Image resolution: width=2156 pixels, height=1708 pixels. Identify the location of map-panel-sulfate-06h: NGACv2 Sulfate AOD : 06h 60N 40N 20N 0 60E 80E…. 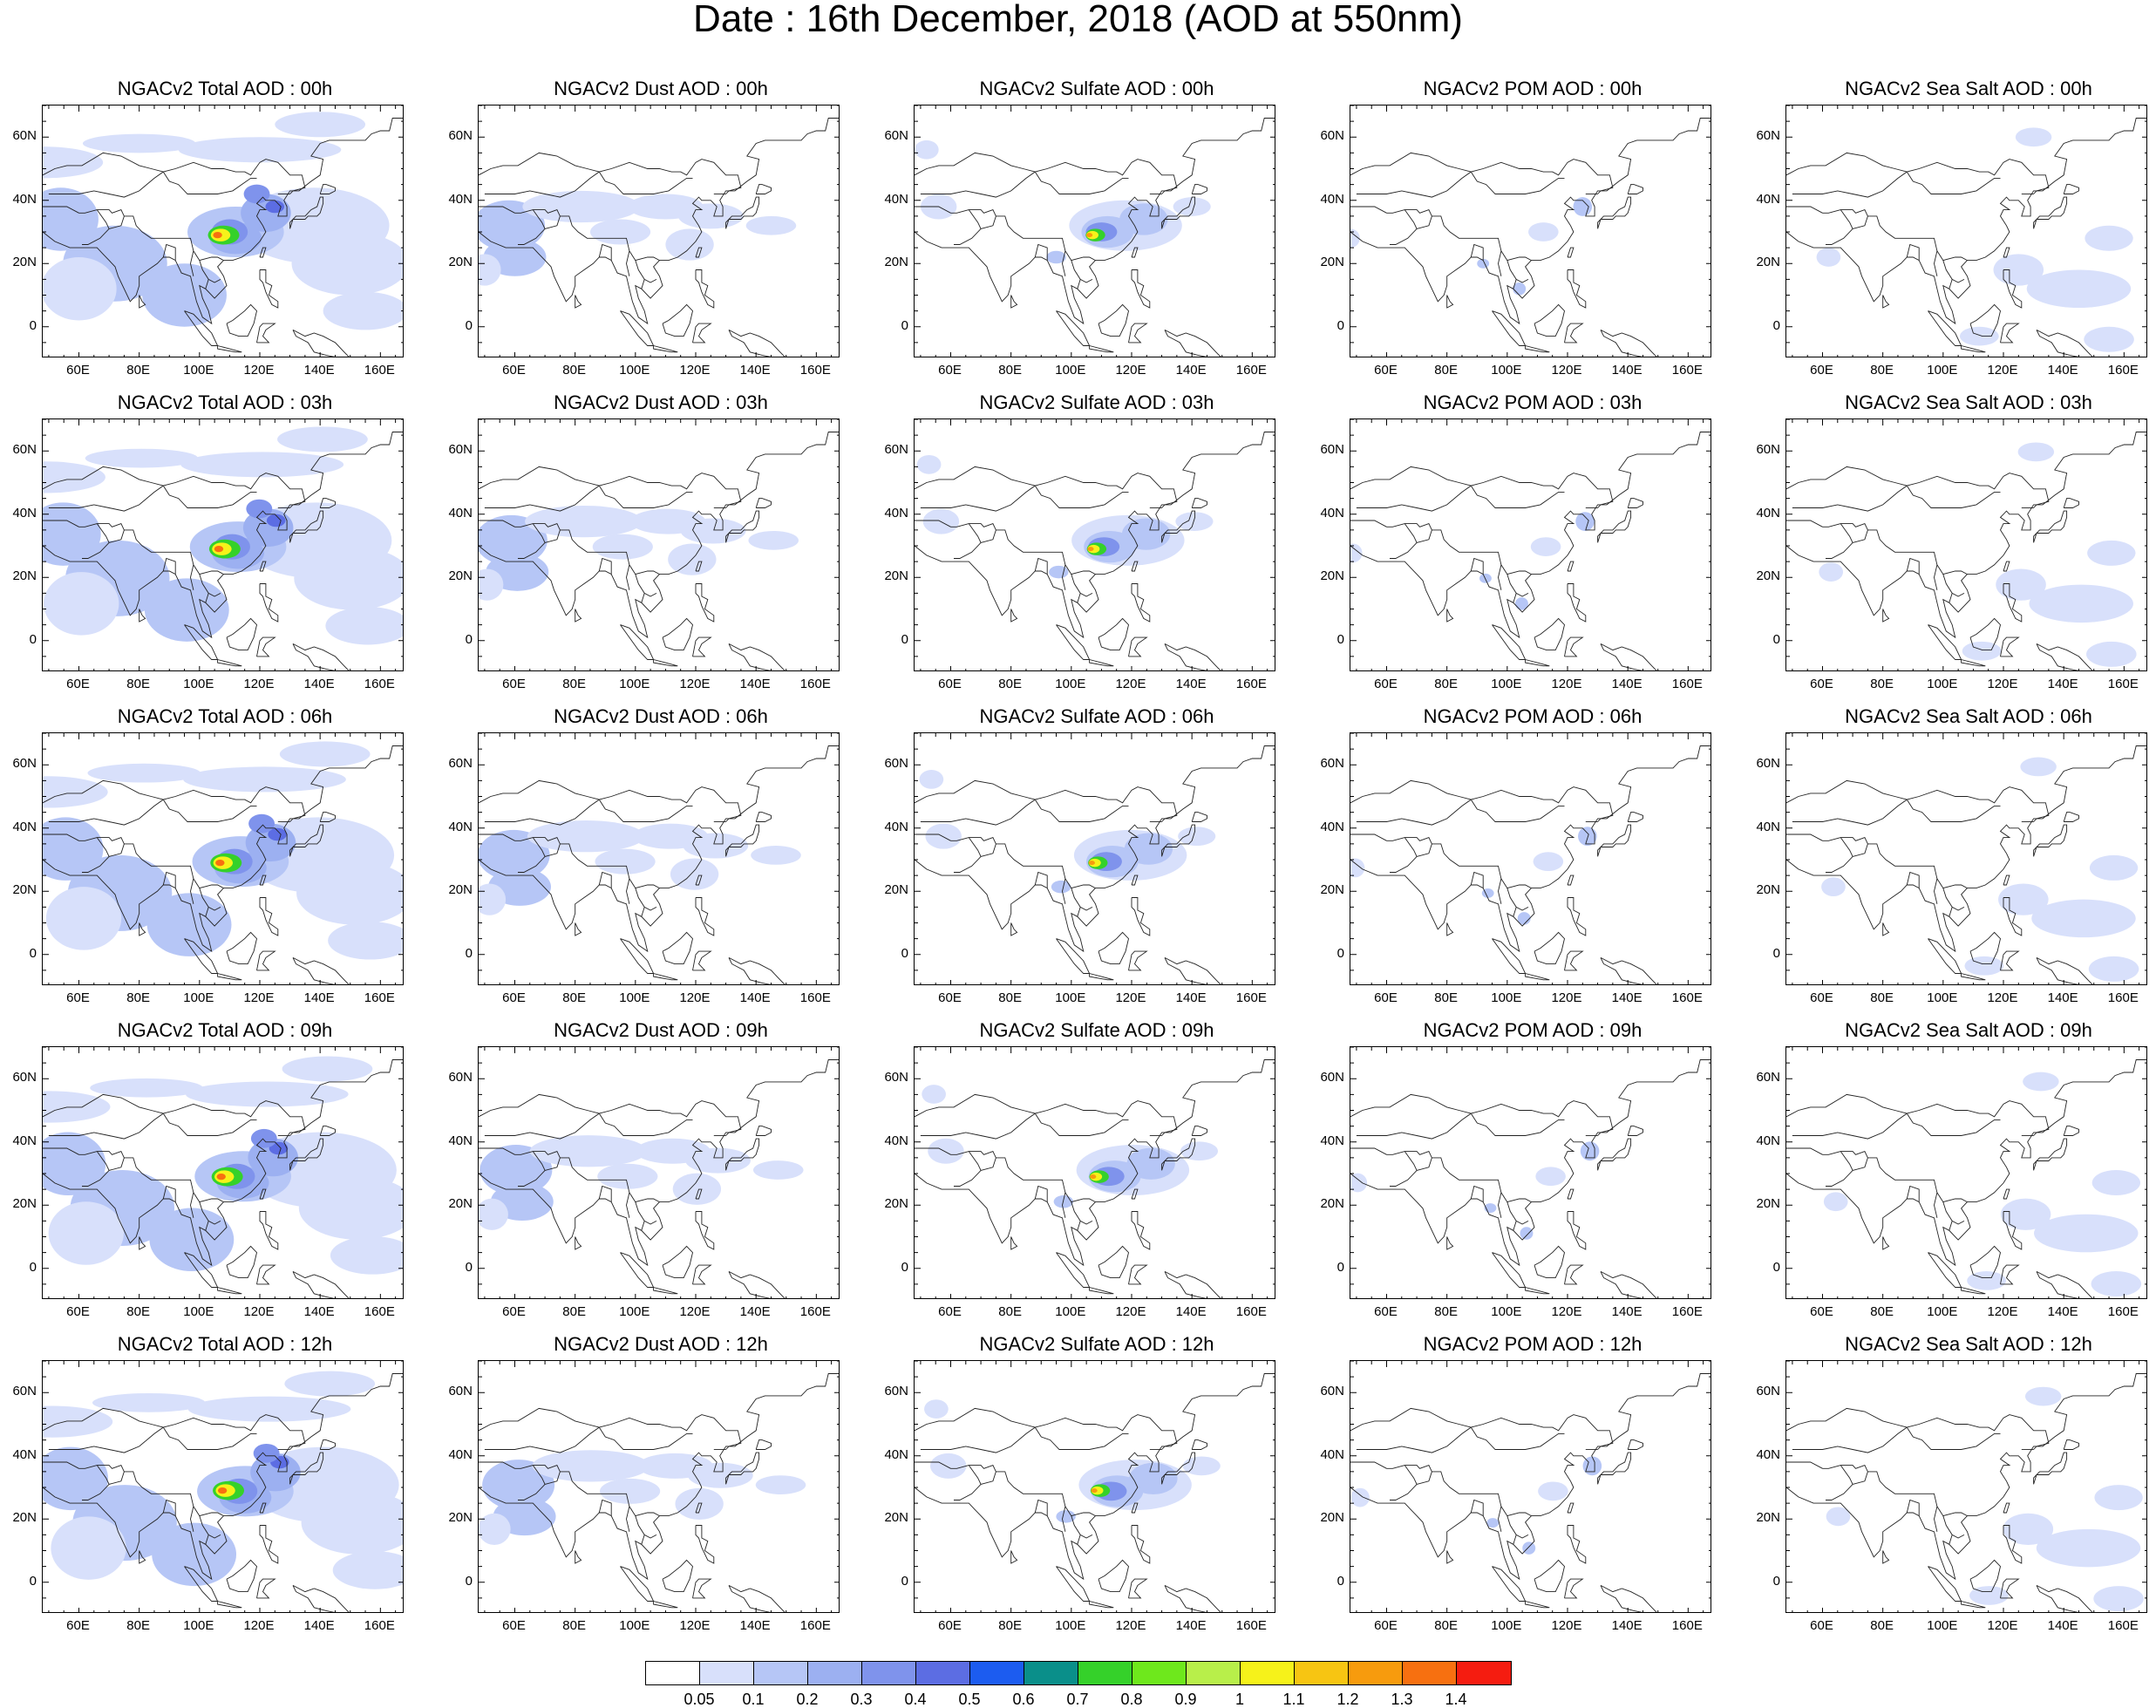
(1097, 863).